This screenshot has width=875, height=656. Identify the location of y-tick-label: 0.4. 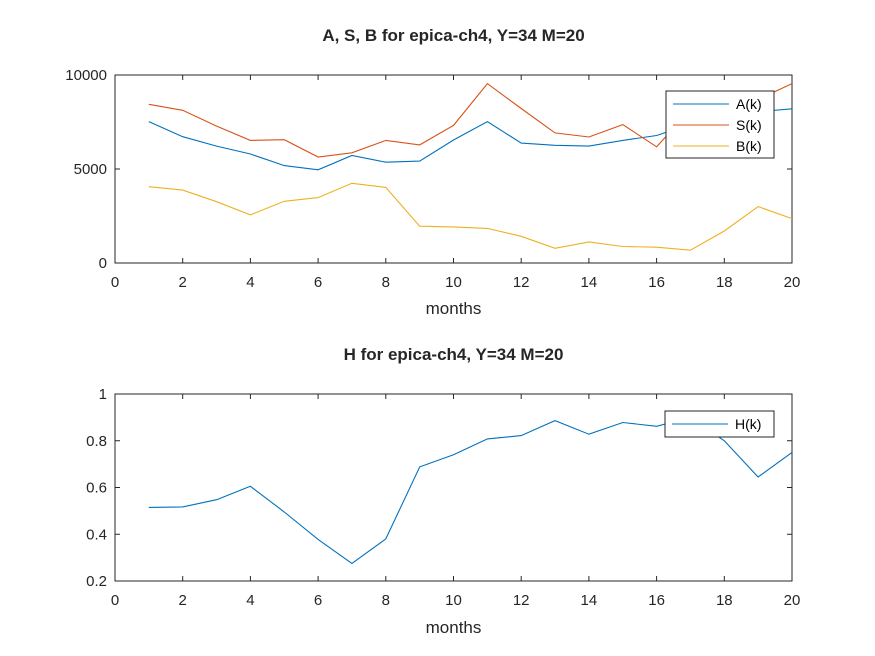
(96, 534).